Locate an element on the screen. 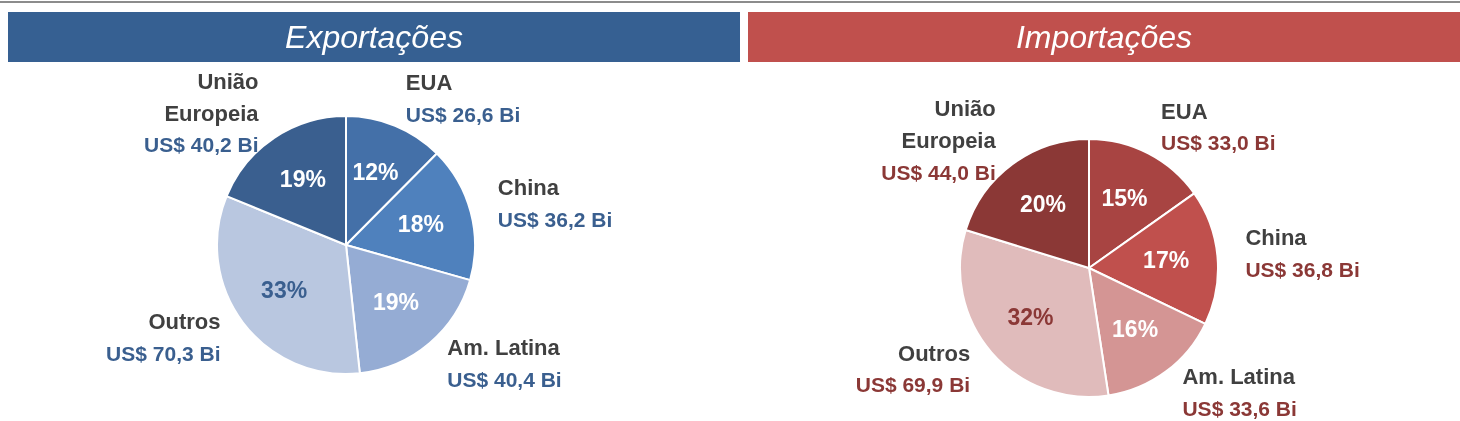 The width and height of the screenshot is (1460, 421). text: 32% is located at coordinates (1030, 316).